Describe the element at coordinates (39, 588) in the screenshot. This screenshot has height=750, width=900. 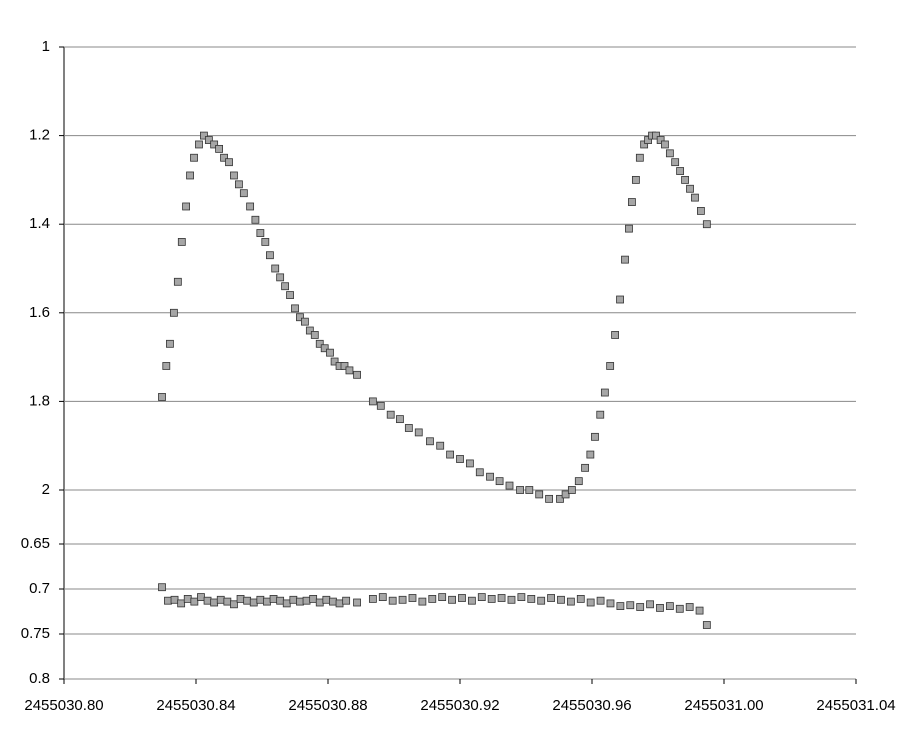
I see `y-tick-label: 0.7` at that location.